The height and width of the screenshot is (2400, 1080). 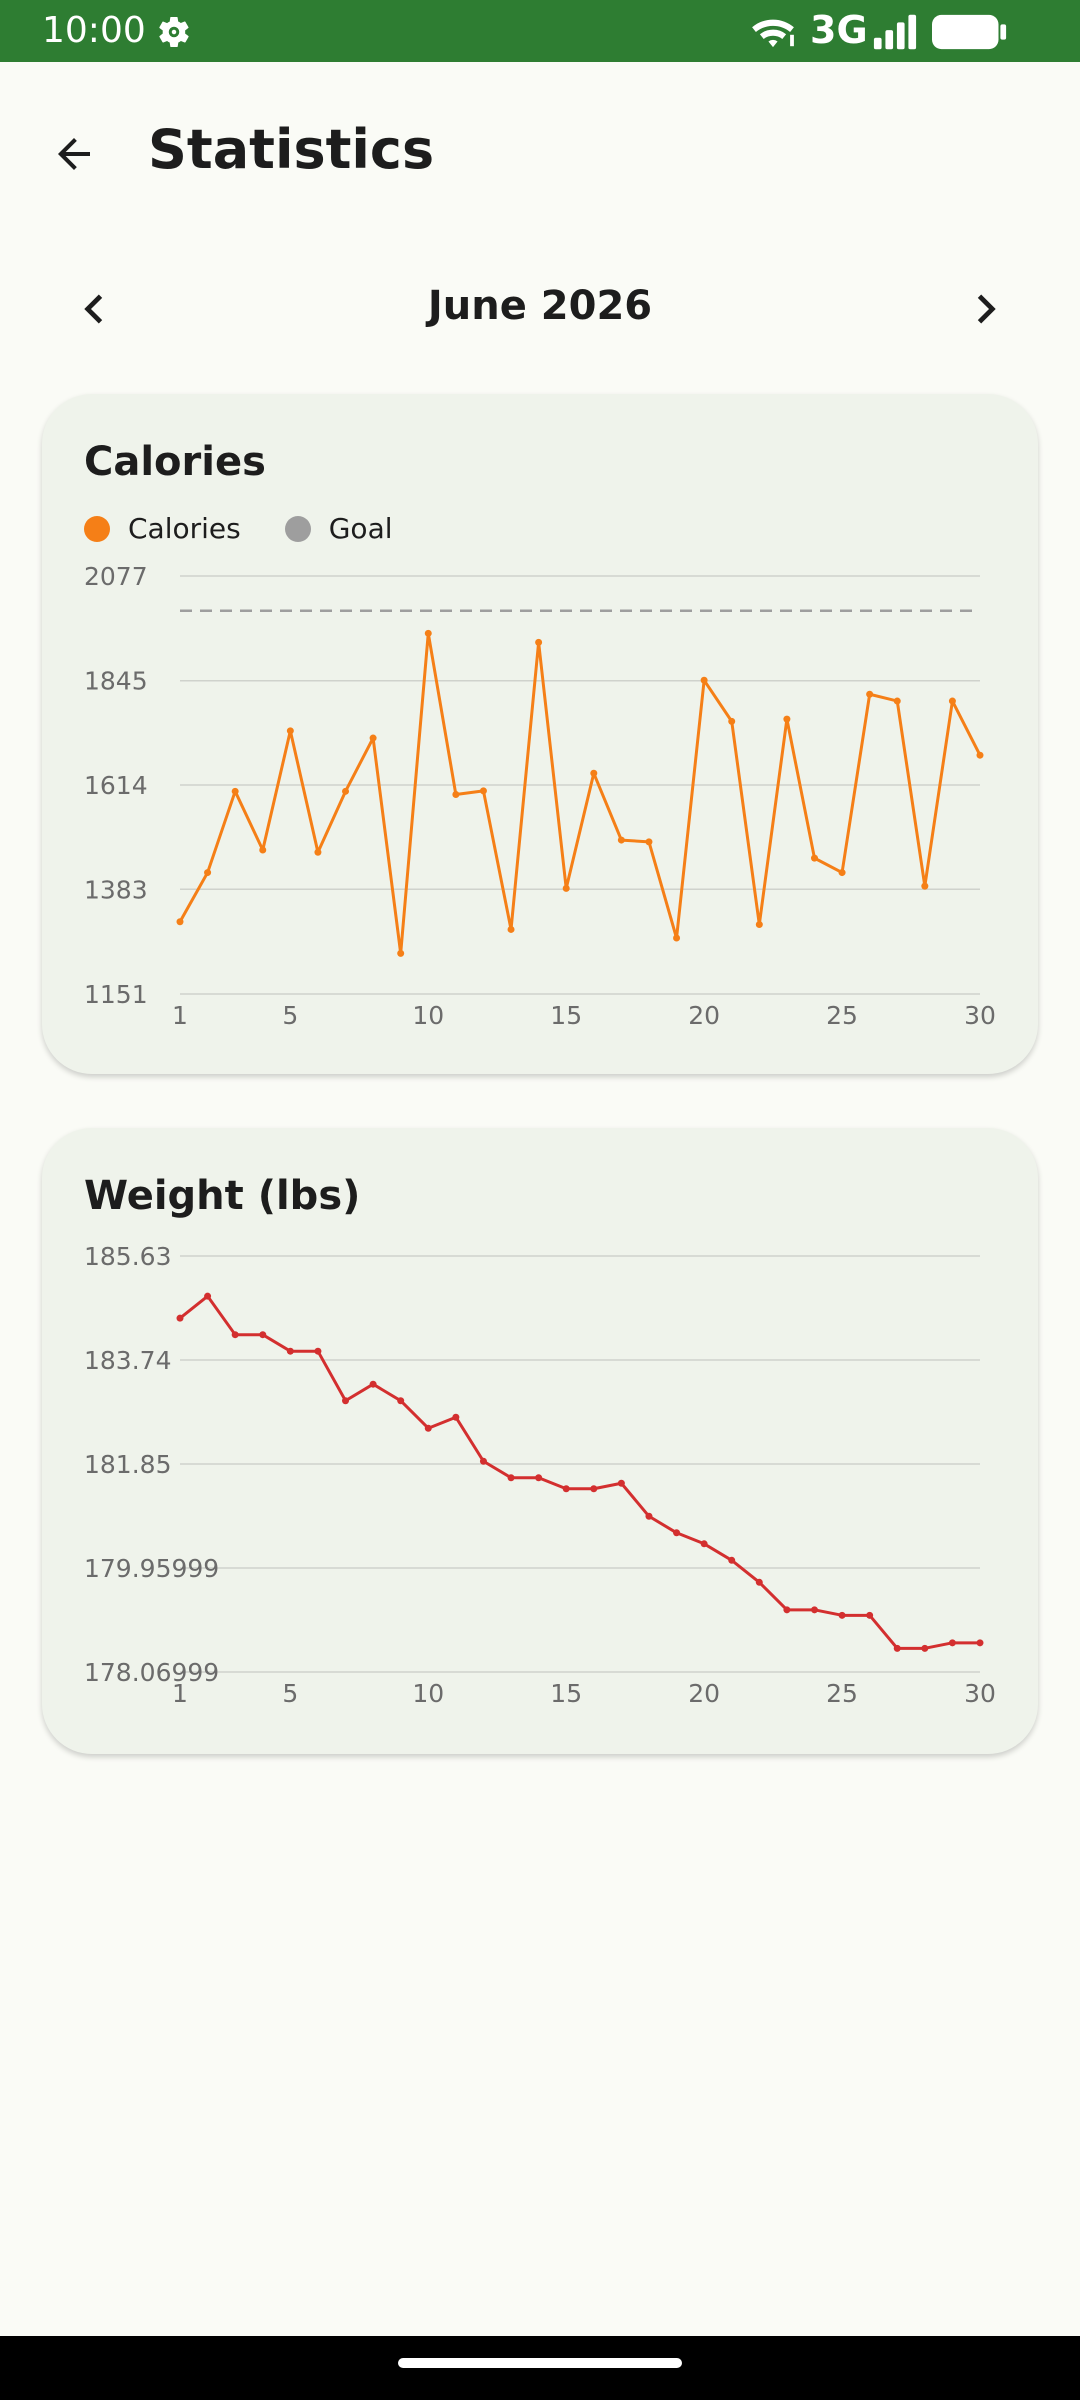 I want to click on battery-icon, so click(x=969, y=32).